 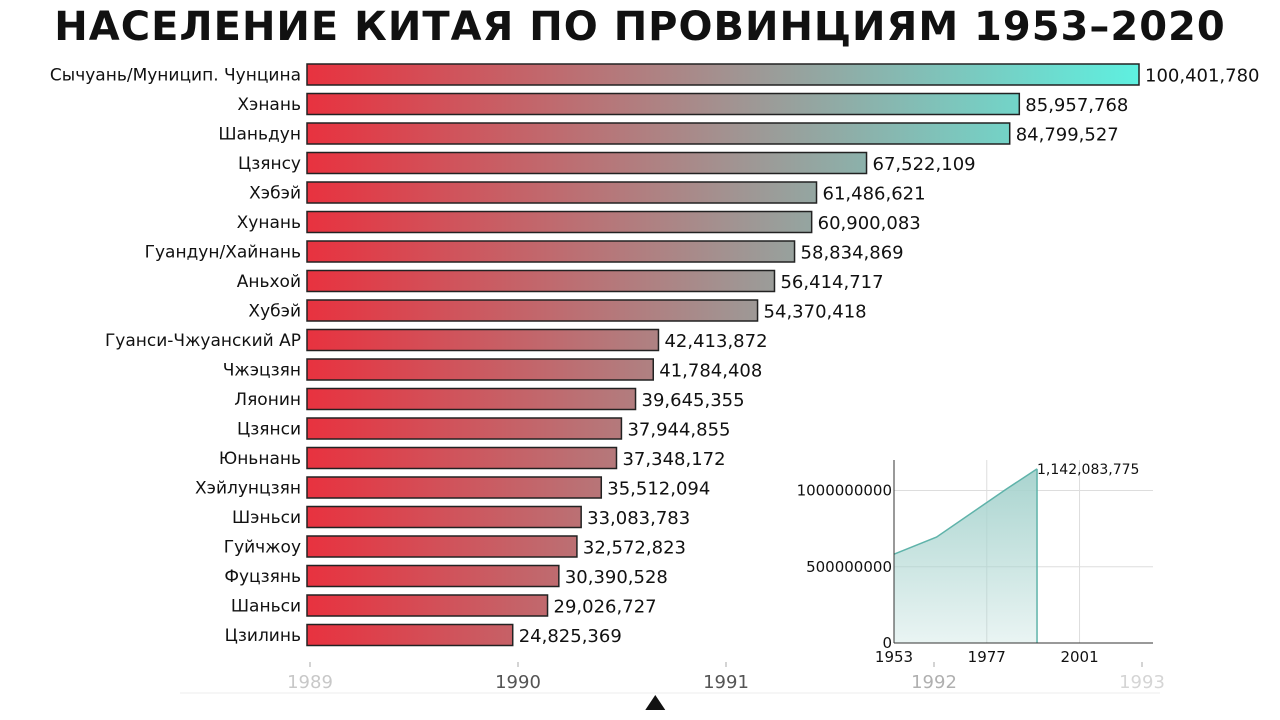 What do you see at coordinates (726, 682) in the screenshot?
I see `timeline-year-label: 1991` at bounding box center [726, 682].